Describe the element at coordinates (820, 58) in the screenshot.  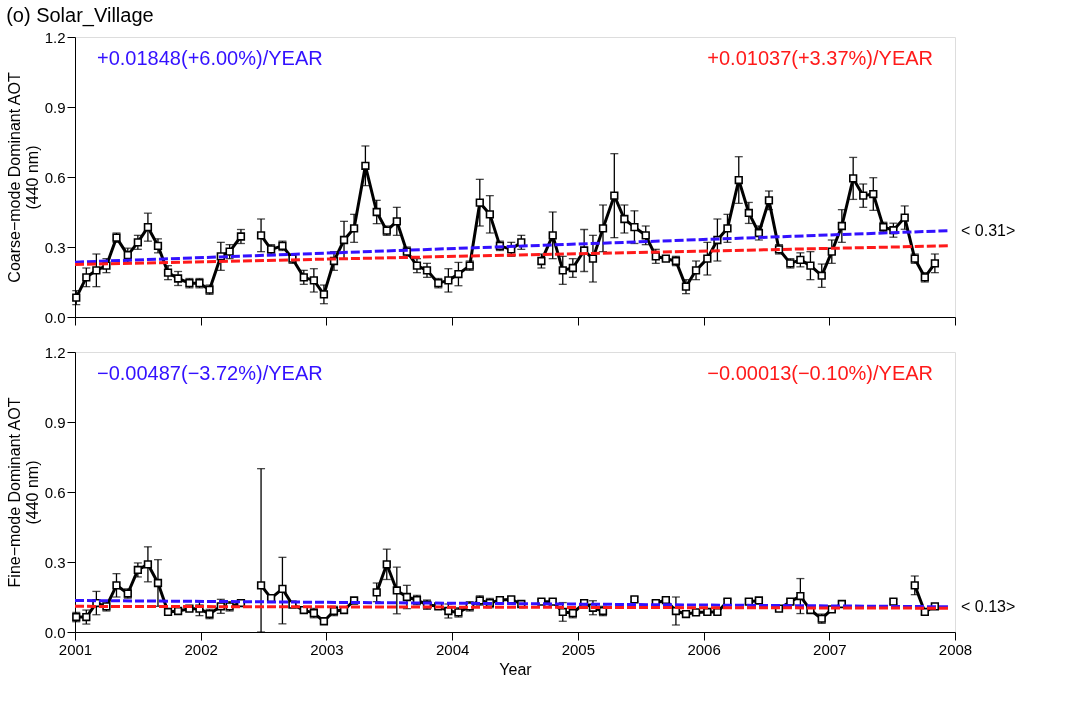
I see `text: +0.01037(+3.37%)/YEAR` at that location.